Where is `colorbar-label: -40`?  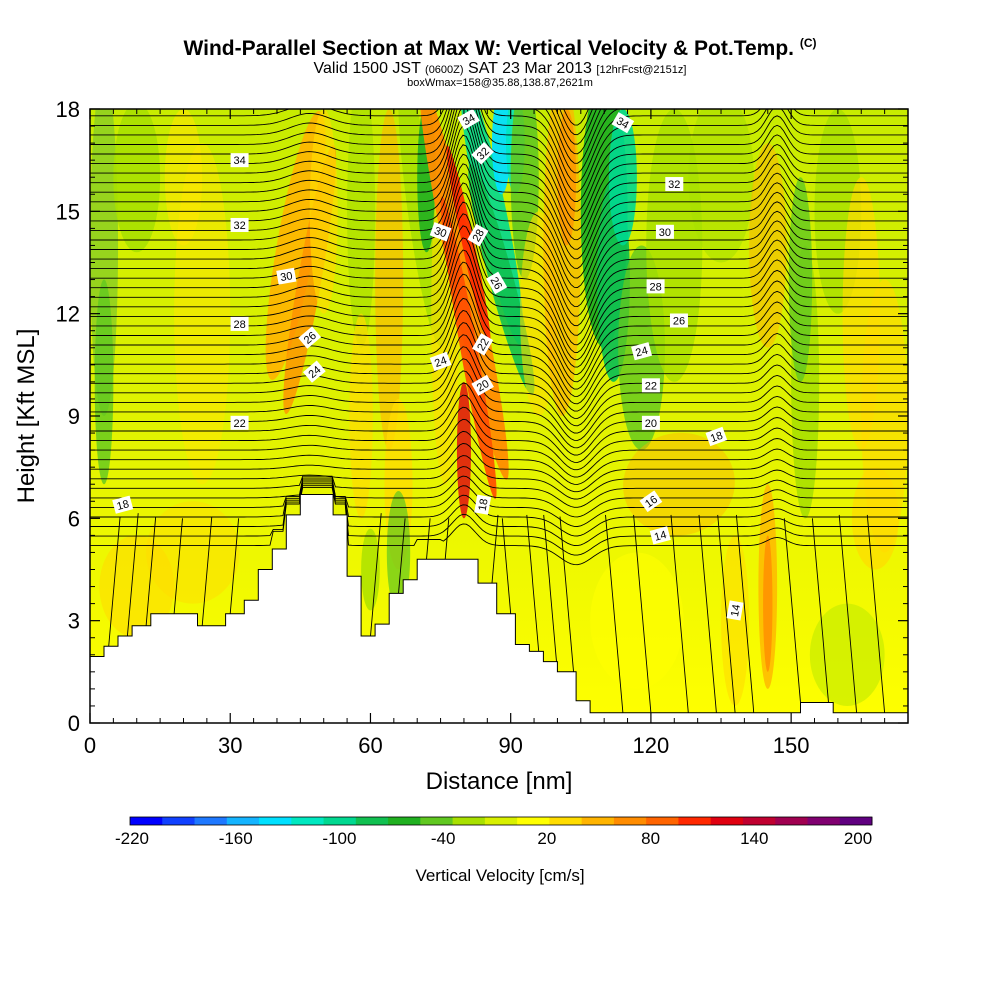
colorbar-label: -40 is located at coordinates (443, 838).